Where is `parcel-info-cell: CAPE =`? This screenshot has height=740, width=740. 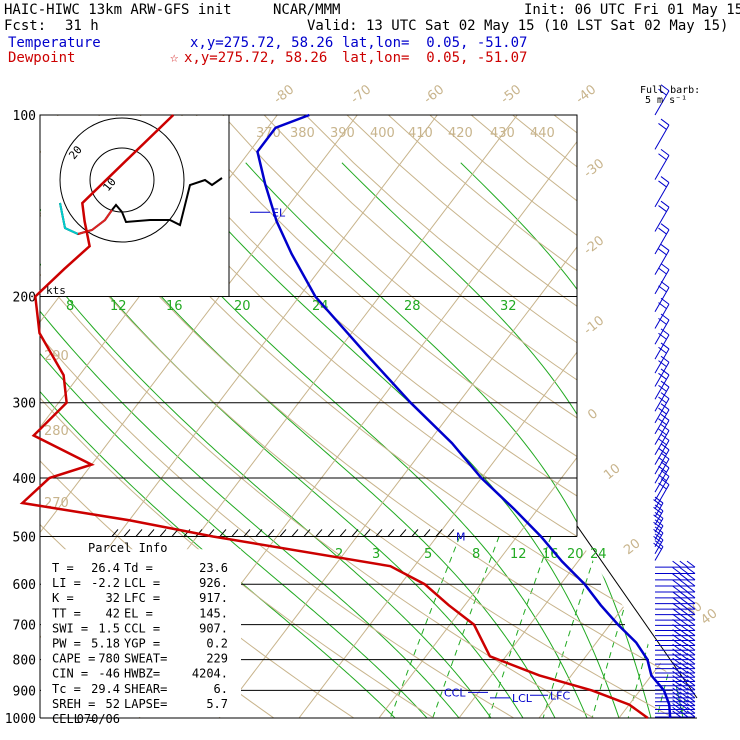 parcel-info-cell: CAPE = is located at coordinates (73, 659).